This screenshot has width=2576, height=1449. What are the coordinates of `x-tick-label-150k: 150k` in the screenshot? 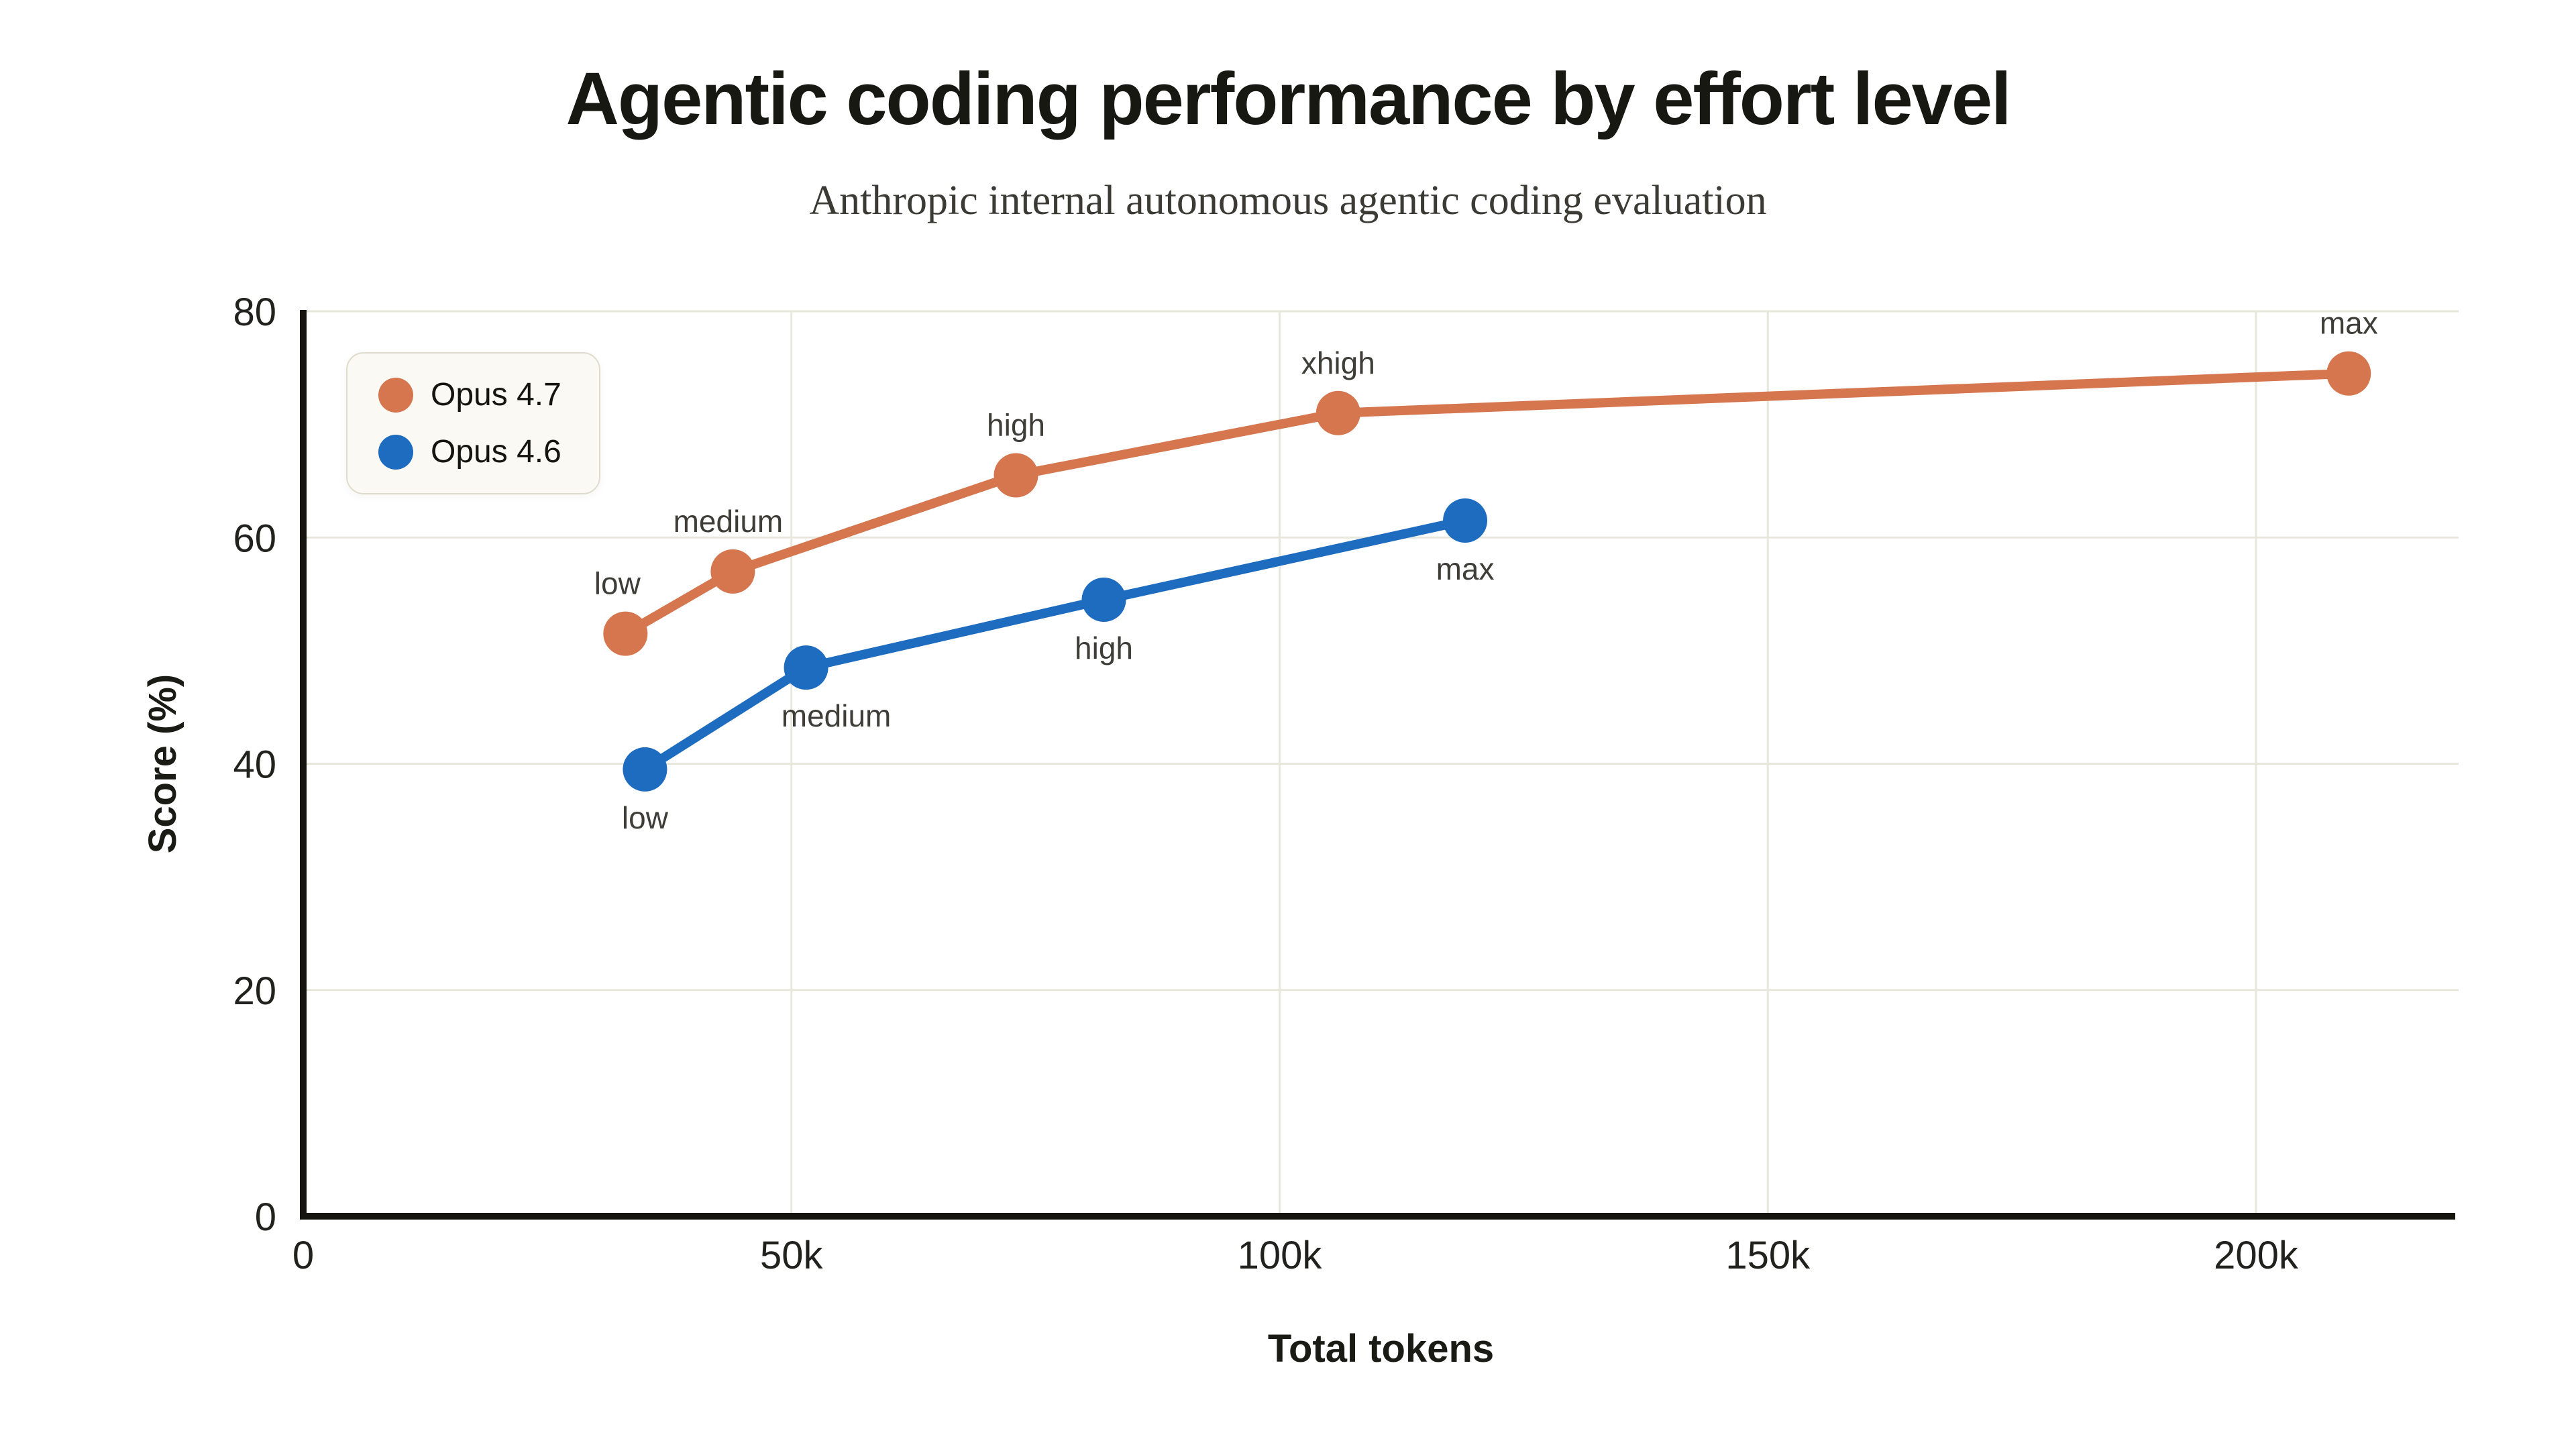 It's located at (1768, 1255).